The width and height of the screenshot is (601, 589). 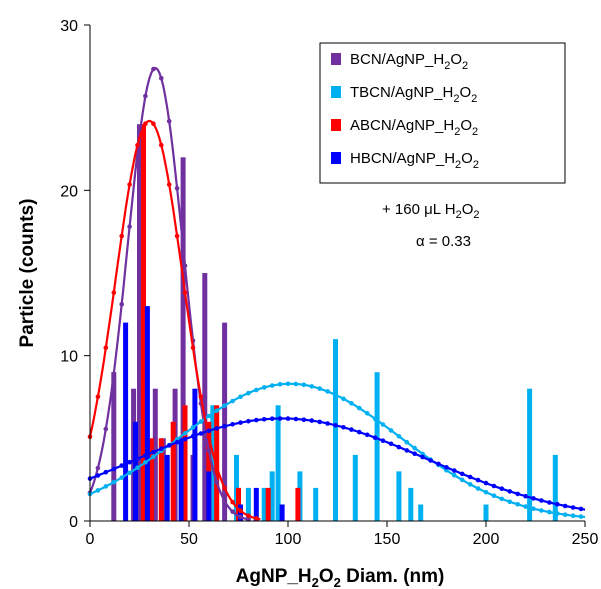 I want to click on x-axis-title-sub-2: 2, so click(x=337, y=582).